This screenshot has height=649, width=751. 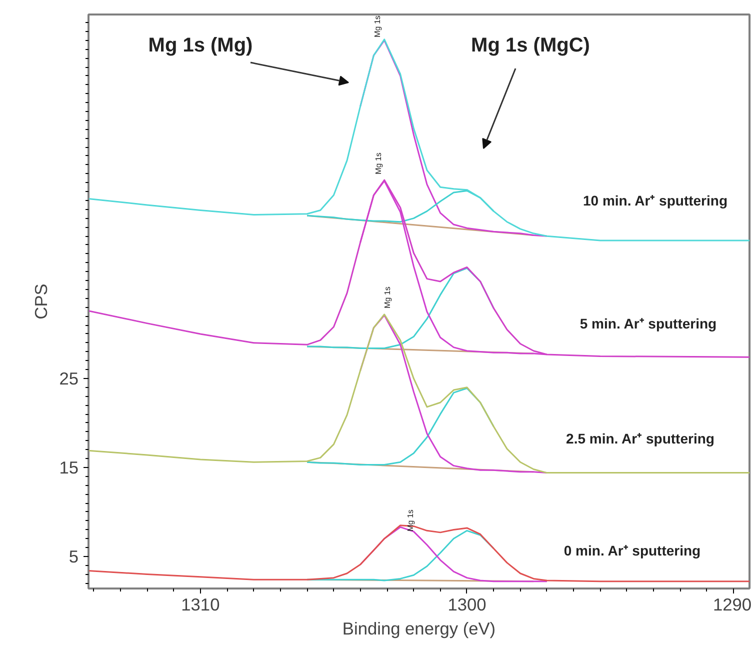 I want to click on annotation: 5 min. Ar⁺ sputtering, so click(x=648, y=324).